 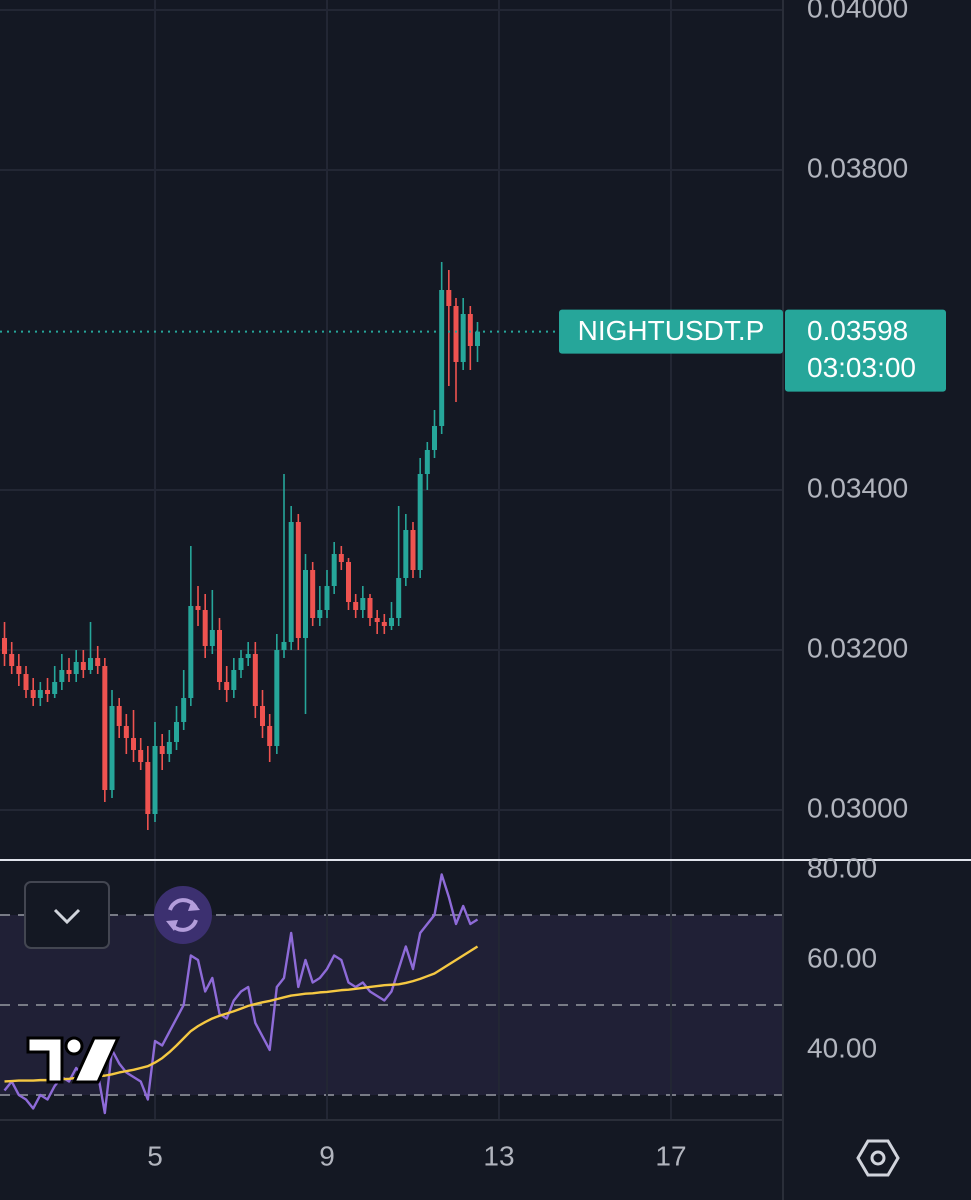 I want to click on y-tick-label: 0.03800, so click(x=857, y=167).